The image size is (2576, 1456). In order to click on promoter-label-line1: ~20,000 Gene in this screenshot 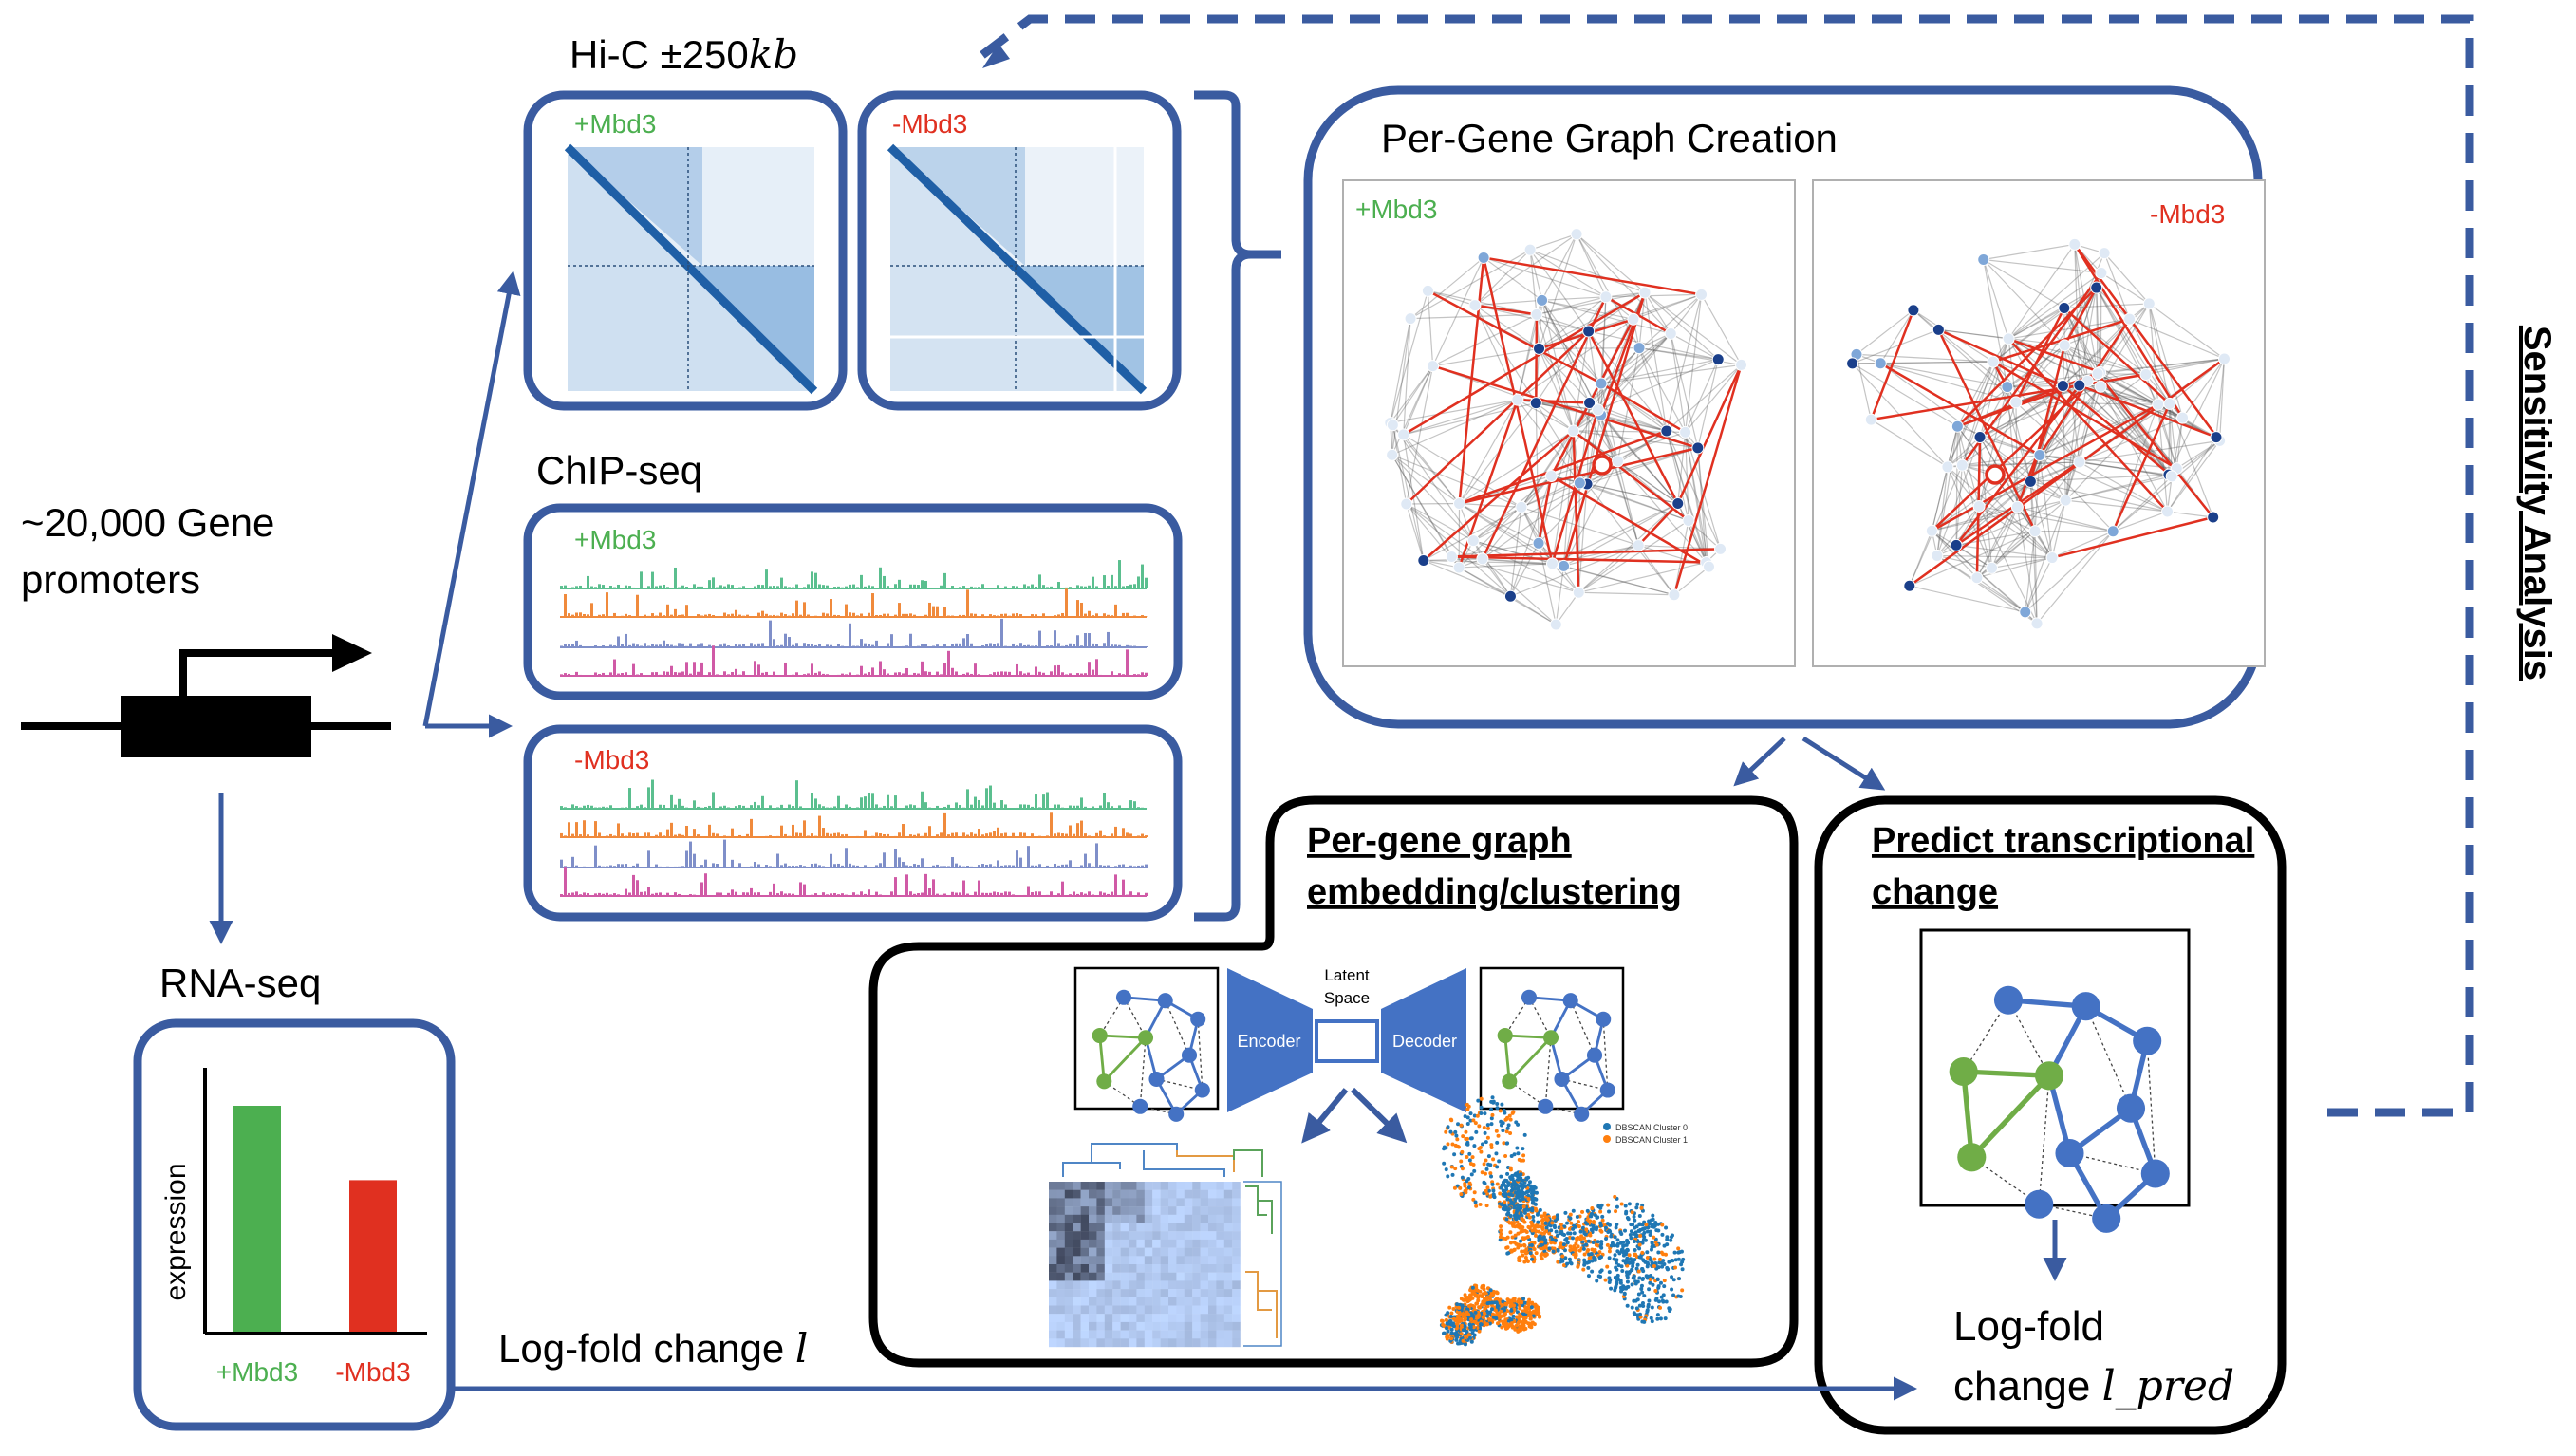, I will do `click(147, 522)`.